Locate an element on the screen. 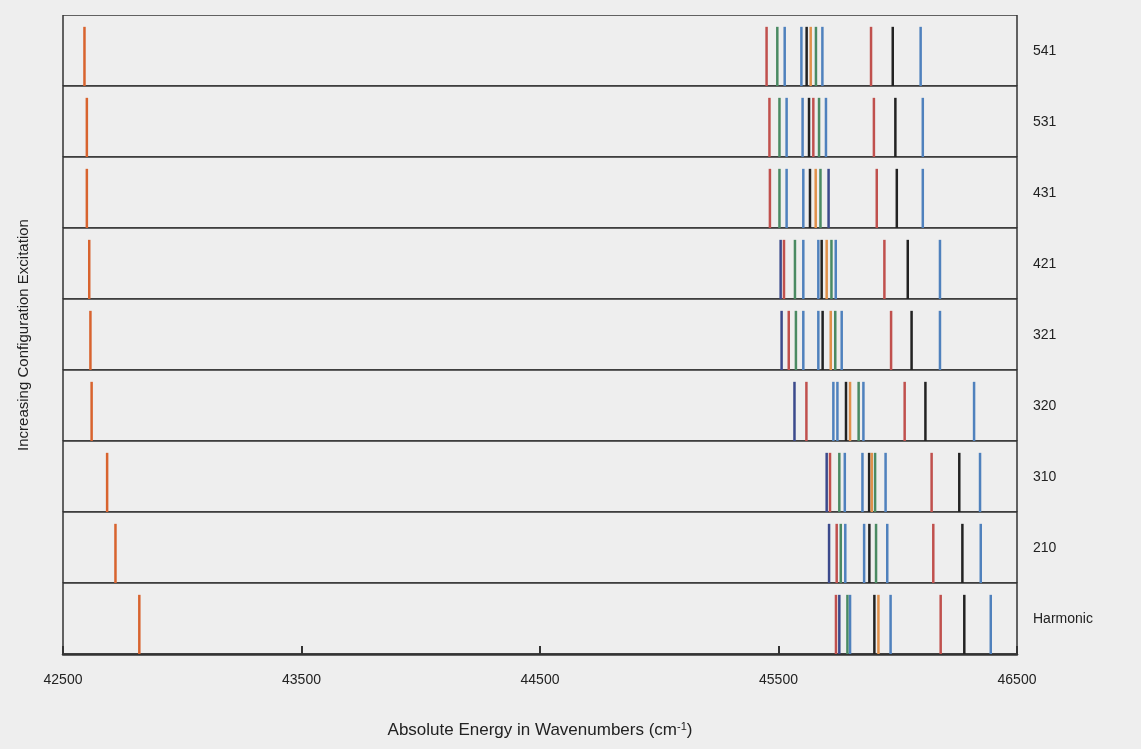  y-axis-title: Increasing Configuration Excitation is located at coordinates (22, 334).